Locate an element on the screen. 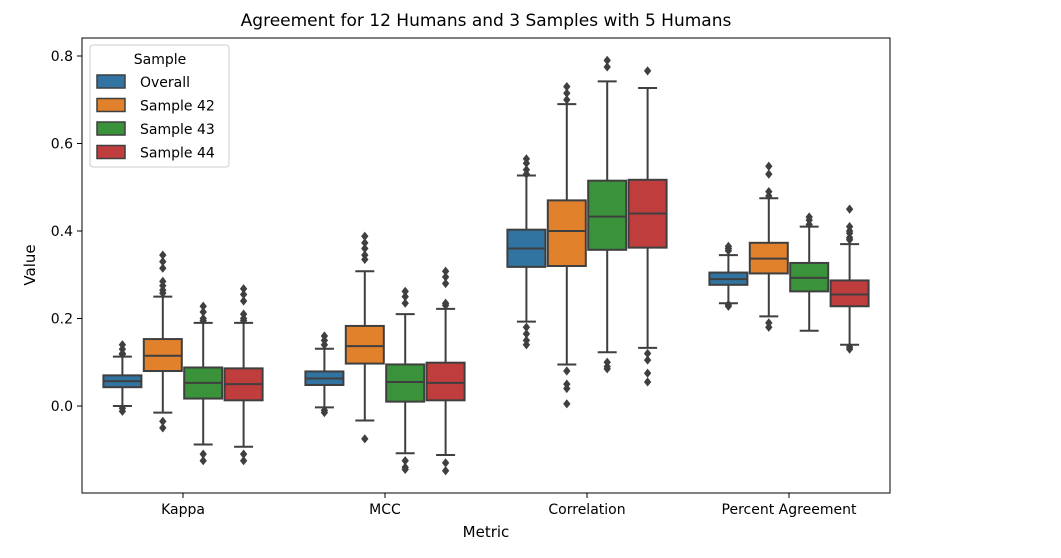 This screenshot has height=558, width=1061. x-axis: Kappa MCC Correlation Percent Agreement is located at coordinates (509, 505).